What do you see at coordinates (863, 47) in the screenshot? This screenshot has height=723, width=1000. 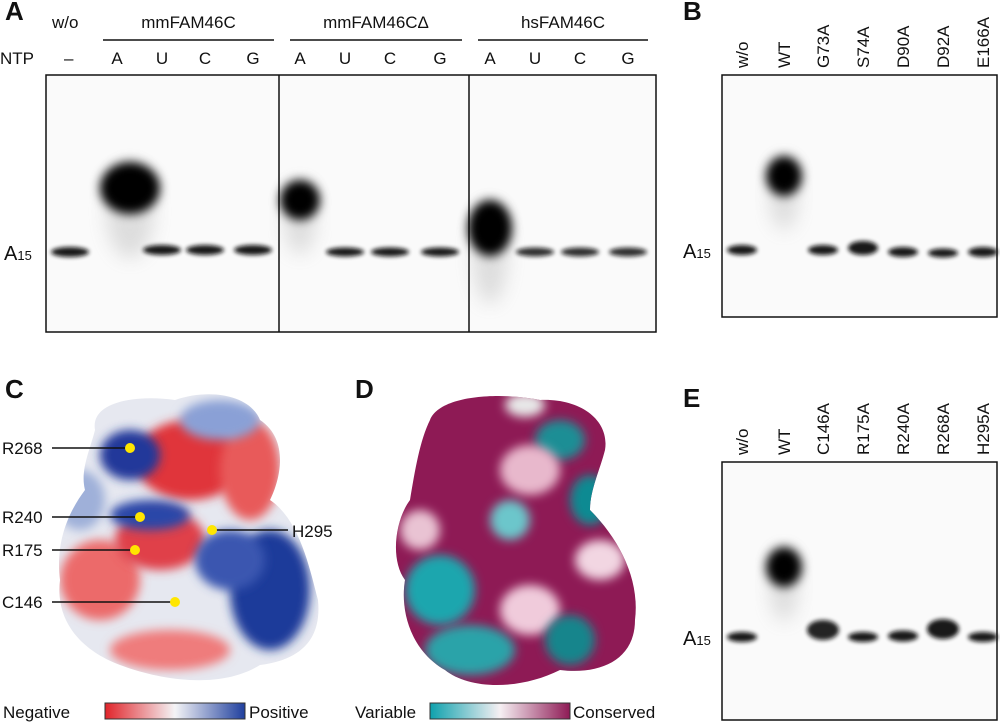 I see `lane-label: S74A` at bounding box center [863, 47].